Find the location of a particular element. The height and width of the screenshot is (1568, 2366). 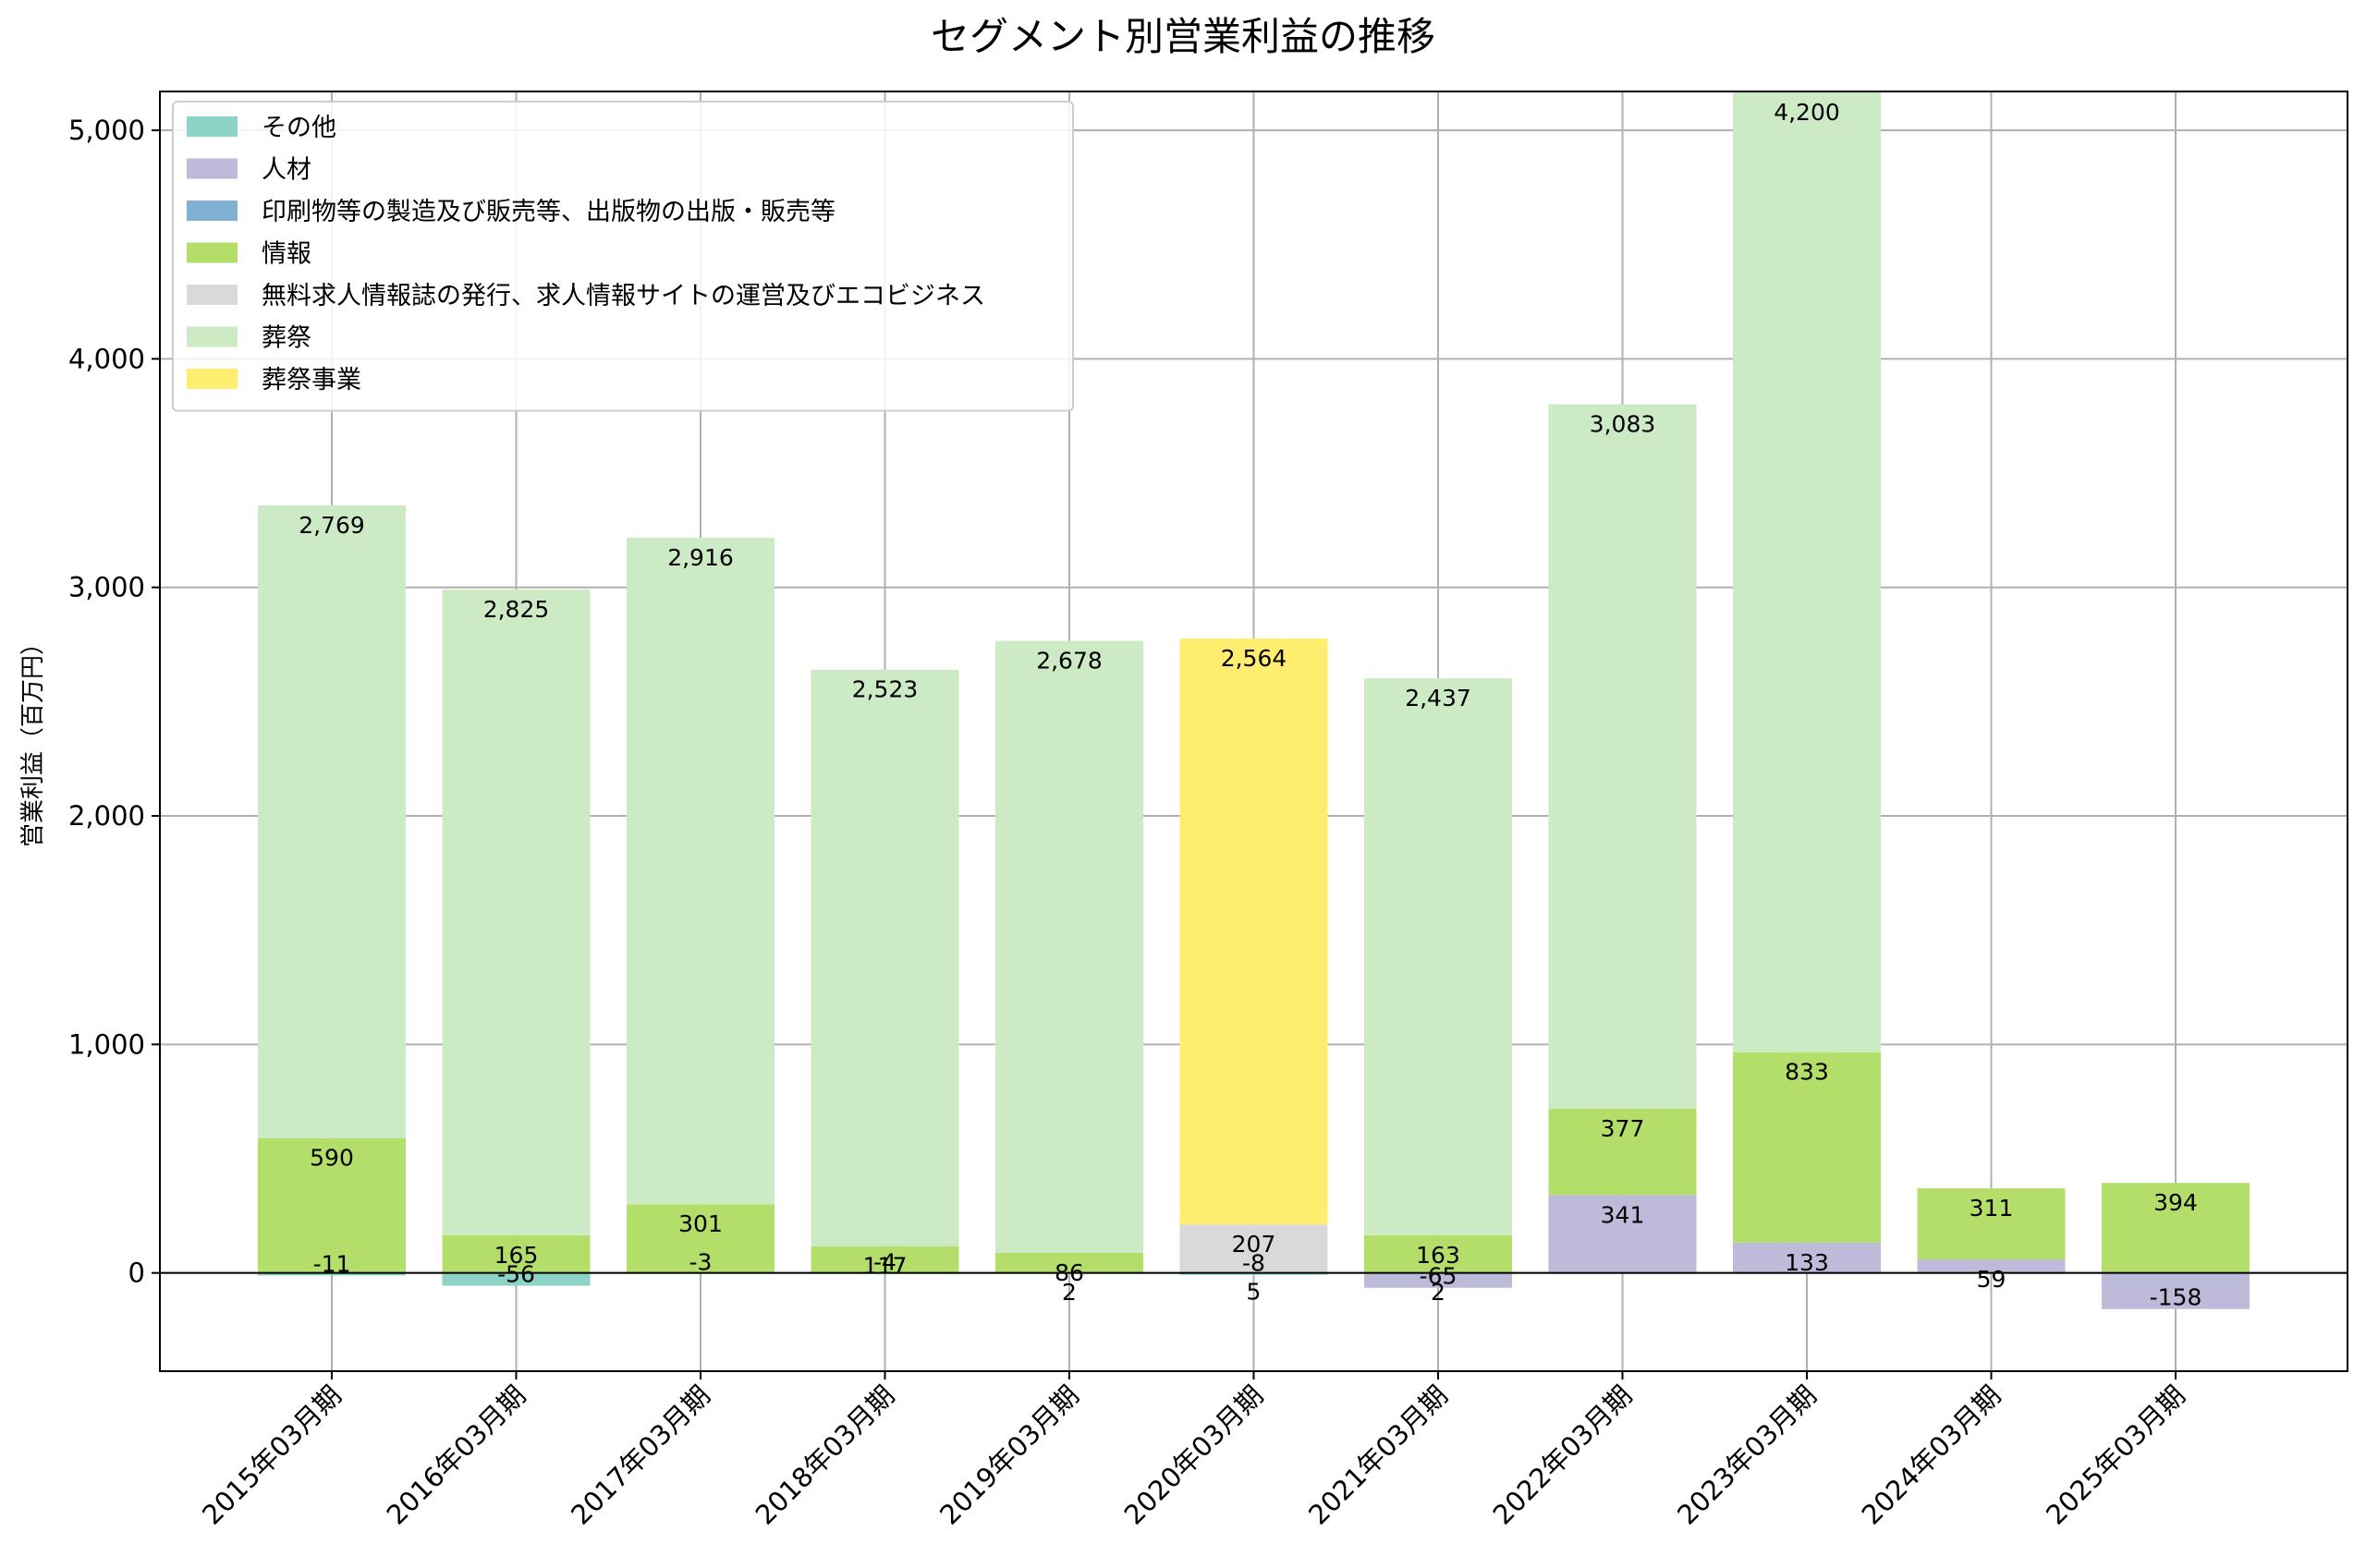

x-tick-label: 2018年03月期 is located at coordinates (826, 1455).